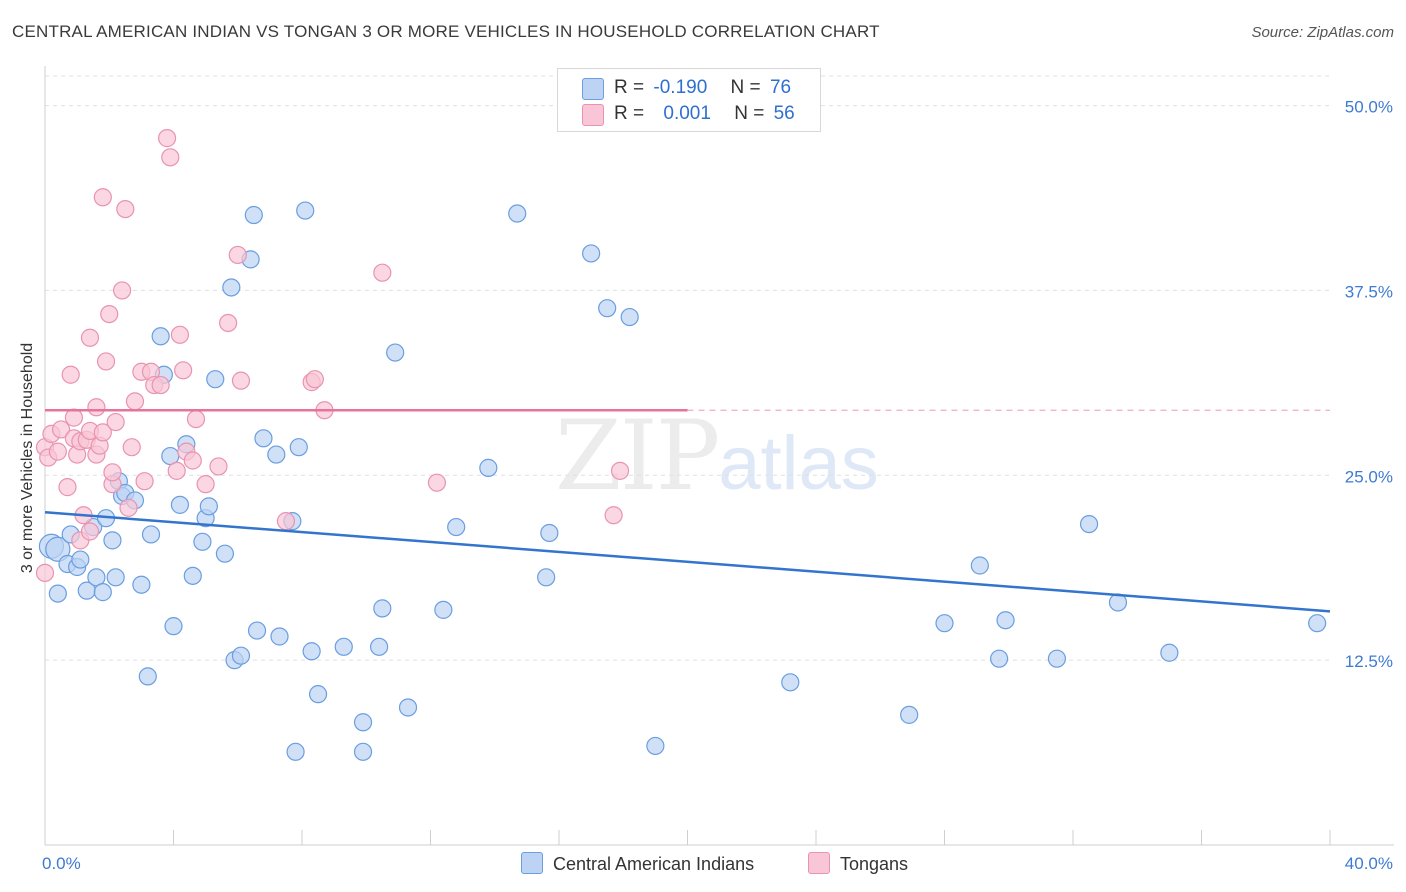 This screenshot has width=1406, height=892. What do you see at coordinates (1369, 291) in the screenshot?
I see `y-tick-label: 37.5%` at bounding box center [1369, 291].